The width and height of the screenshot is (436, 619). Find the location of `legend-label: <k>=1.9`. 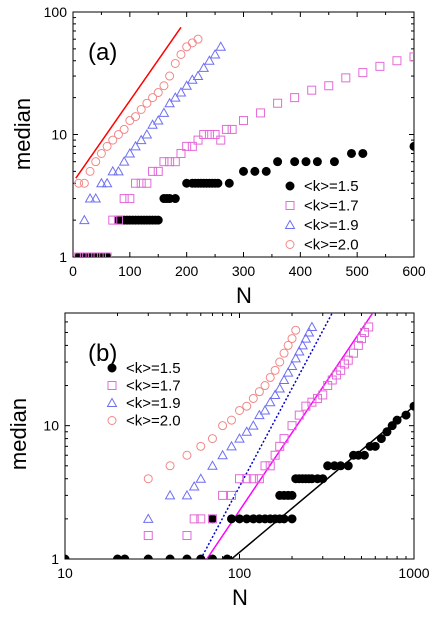

legend-label: <k>=1.9 is located at coordinates (331, 225).